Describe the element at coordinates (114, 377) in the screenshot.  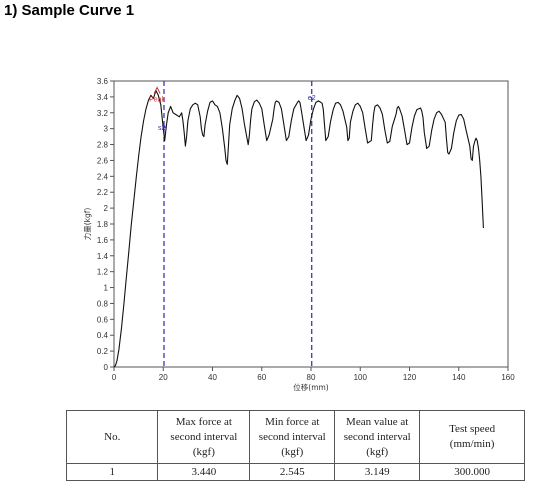
I see `x-tick-label: 0` at that location.